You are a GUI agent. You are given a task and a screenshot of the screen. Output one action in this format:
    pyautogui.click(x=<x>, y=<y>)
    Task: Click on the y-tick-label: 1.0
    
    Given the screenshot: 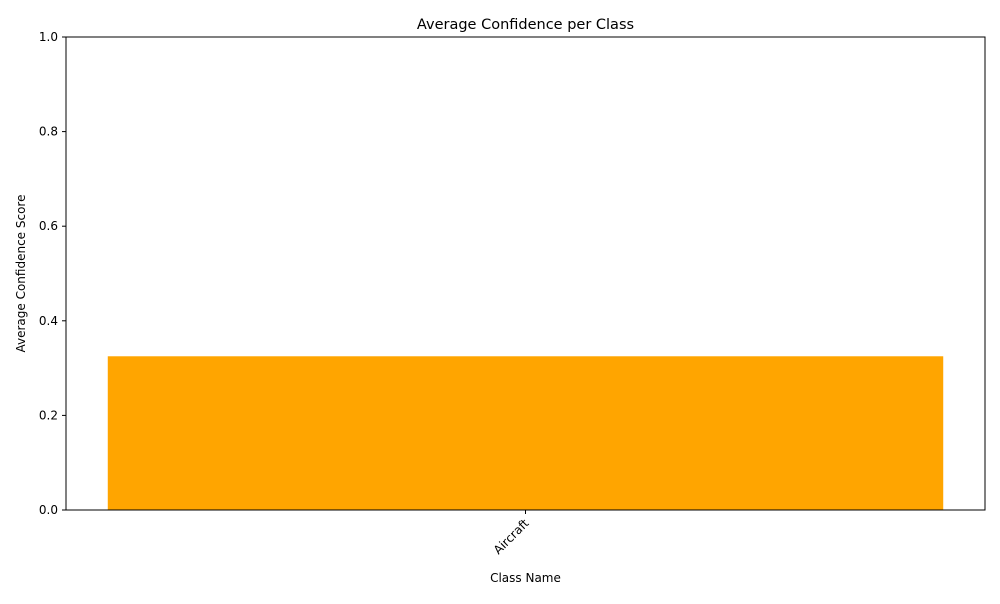 What is the action you would take?
    pyautogui.click(x=48, y=37)
    